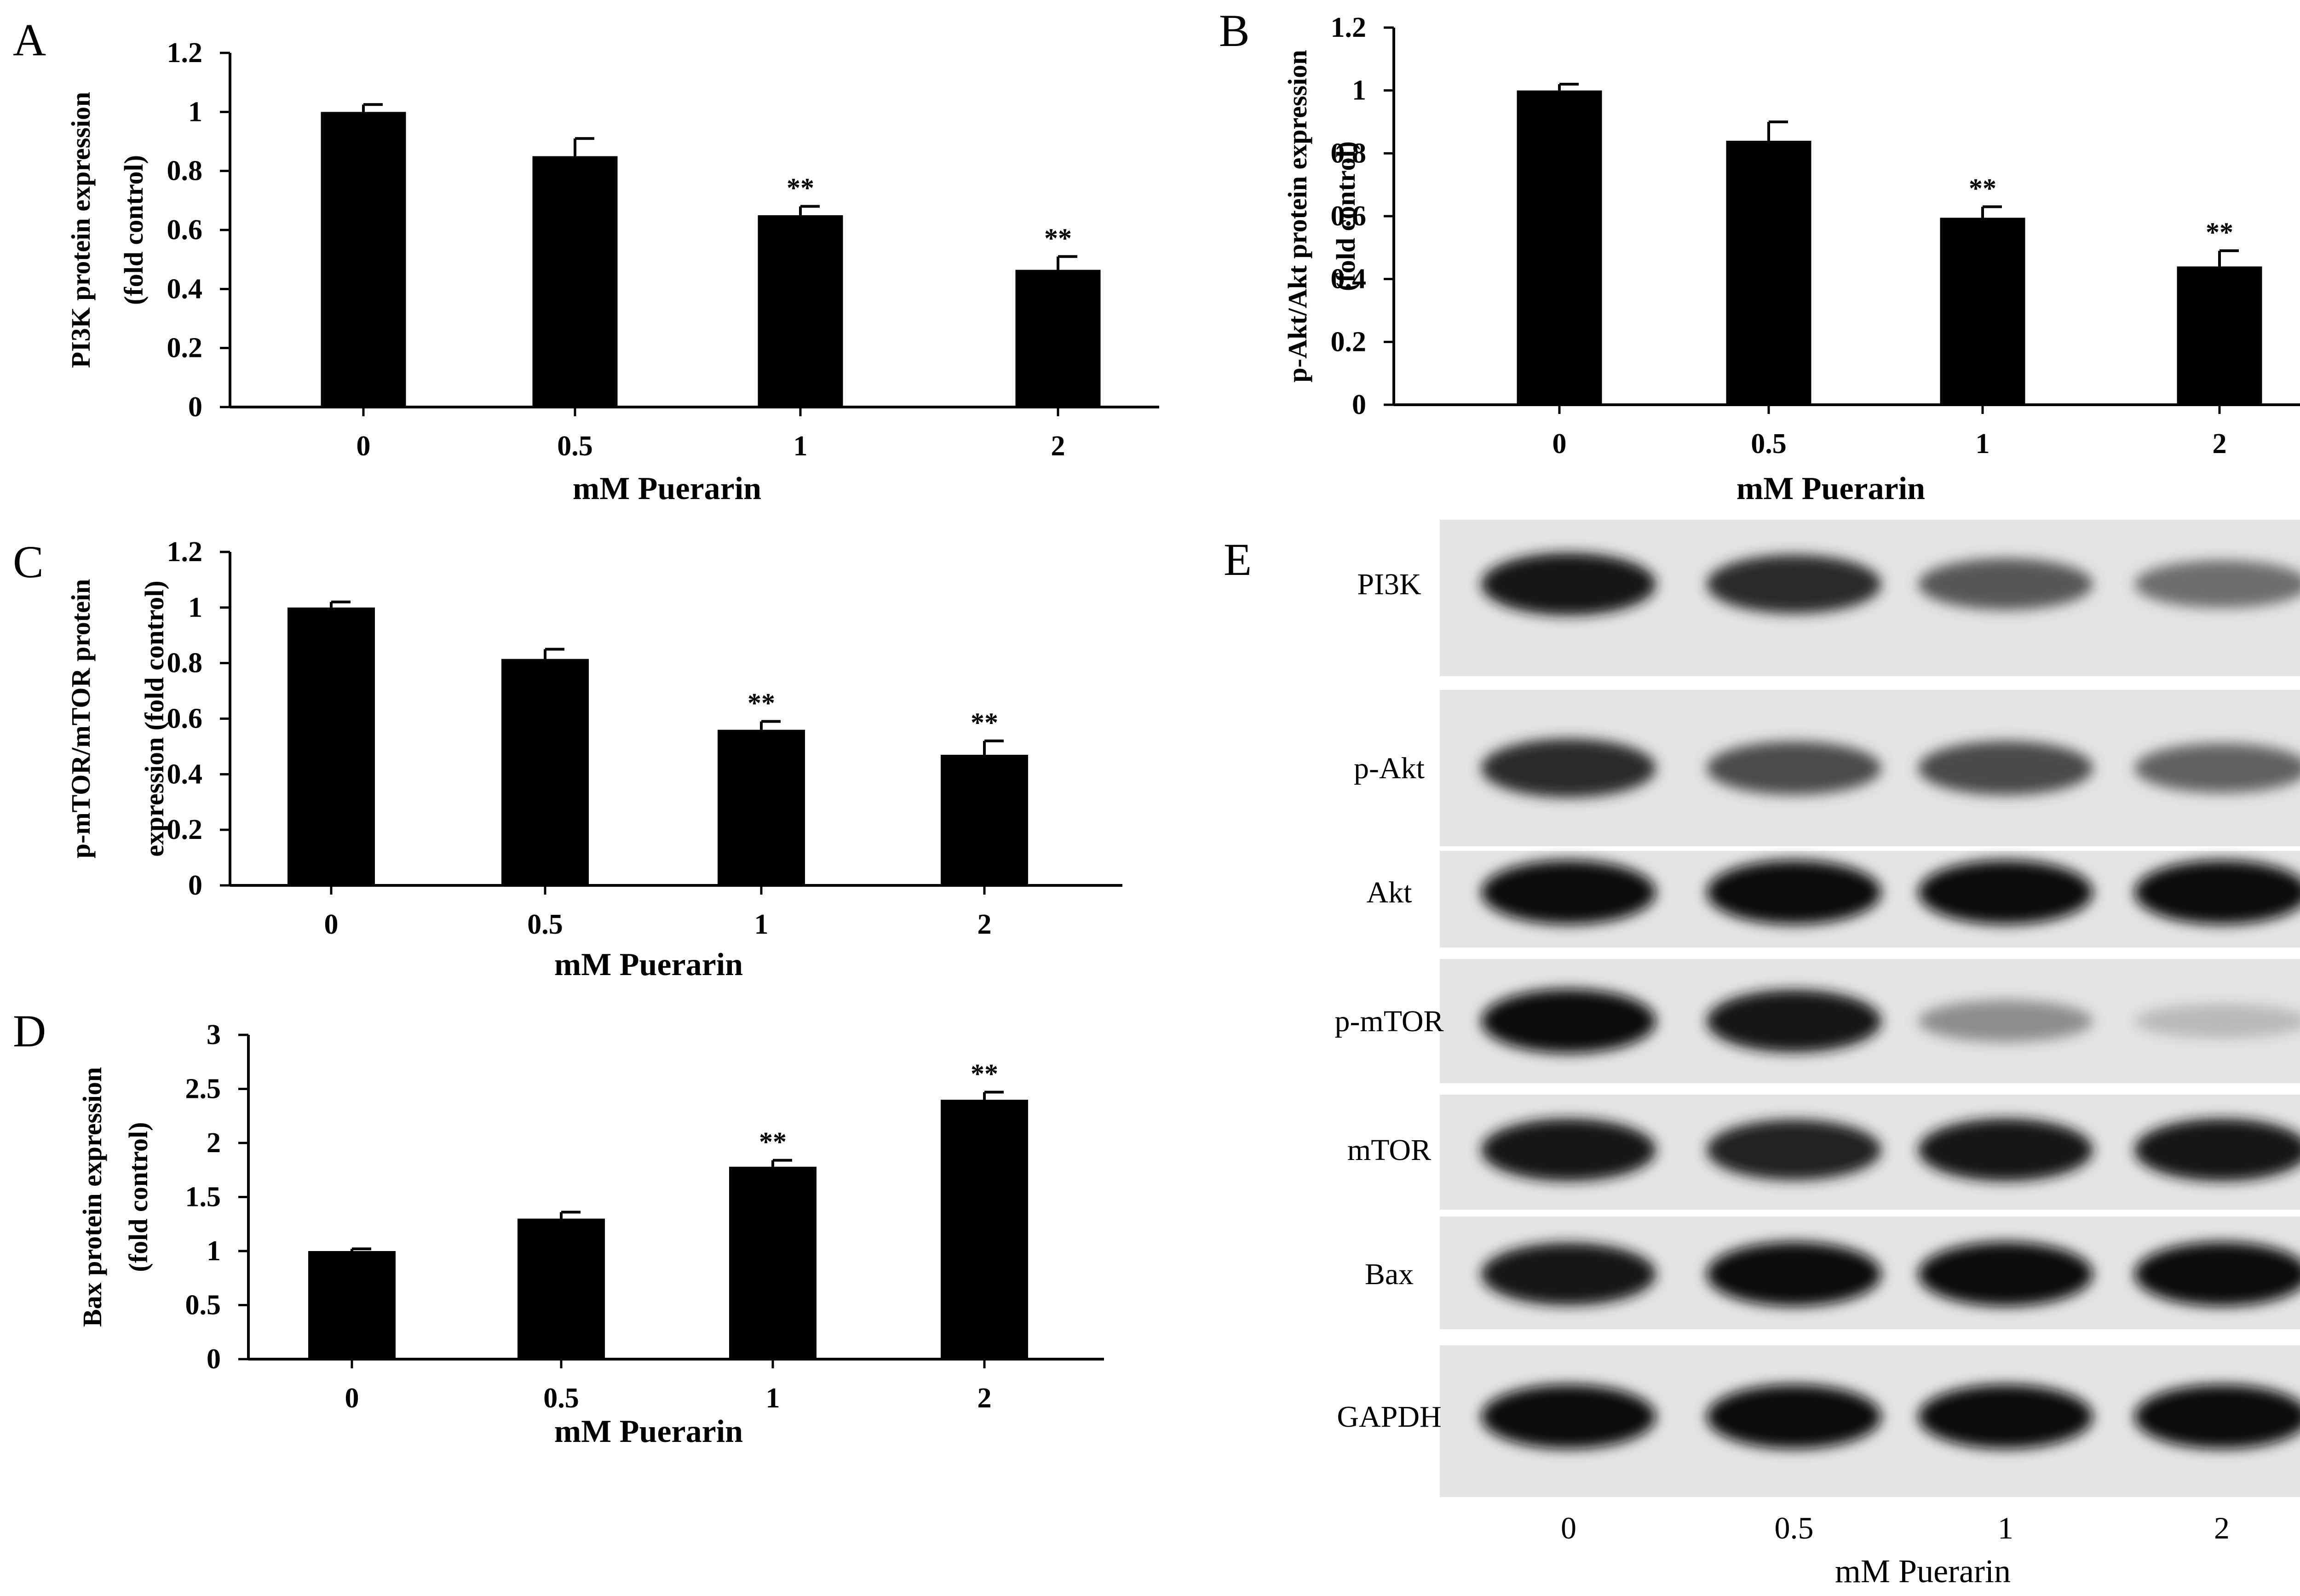 The height and width of the screenshot is (1596, 2300). Describe the element at coordinates (214, 1143) in the screenshot. I see `y-tick-label: 2` at that location.